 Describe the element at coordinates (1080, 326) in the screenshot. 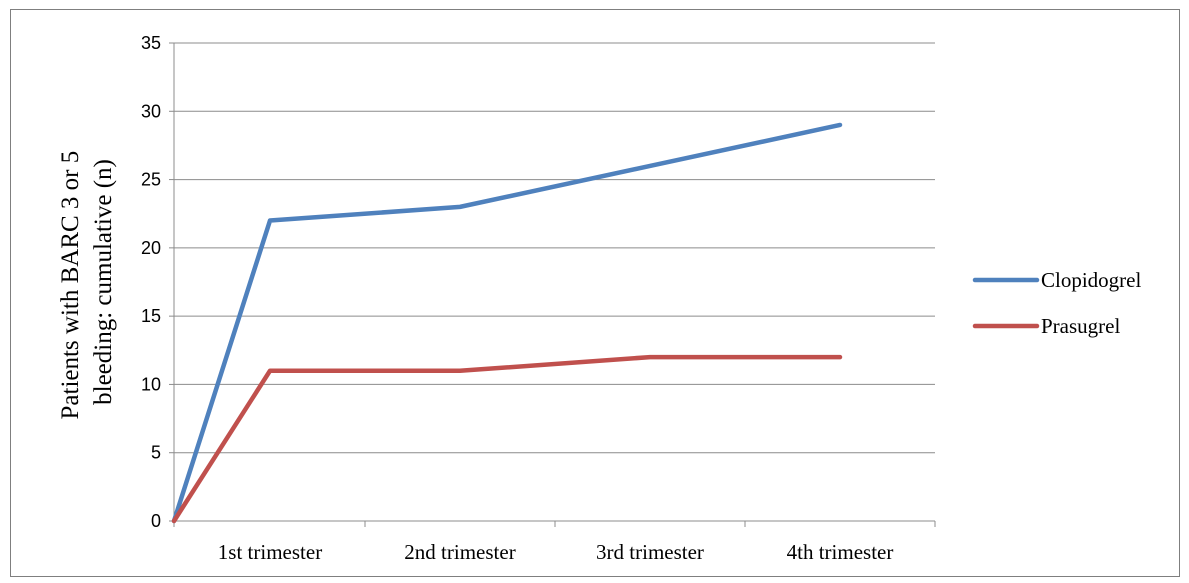

I see `legend-label-prasugrel: Prasugrel` at that location.